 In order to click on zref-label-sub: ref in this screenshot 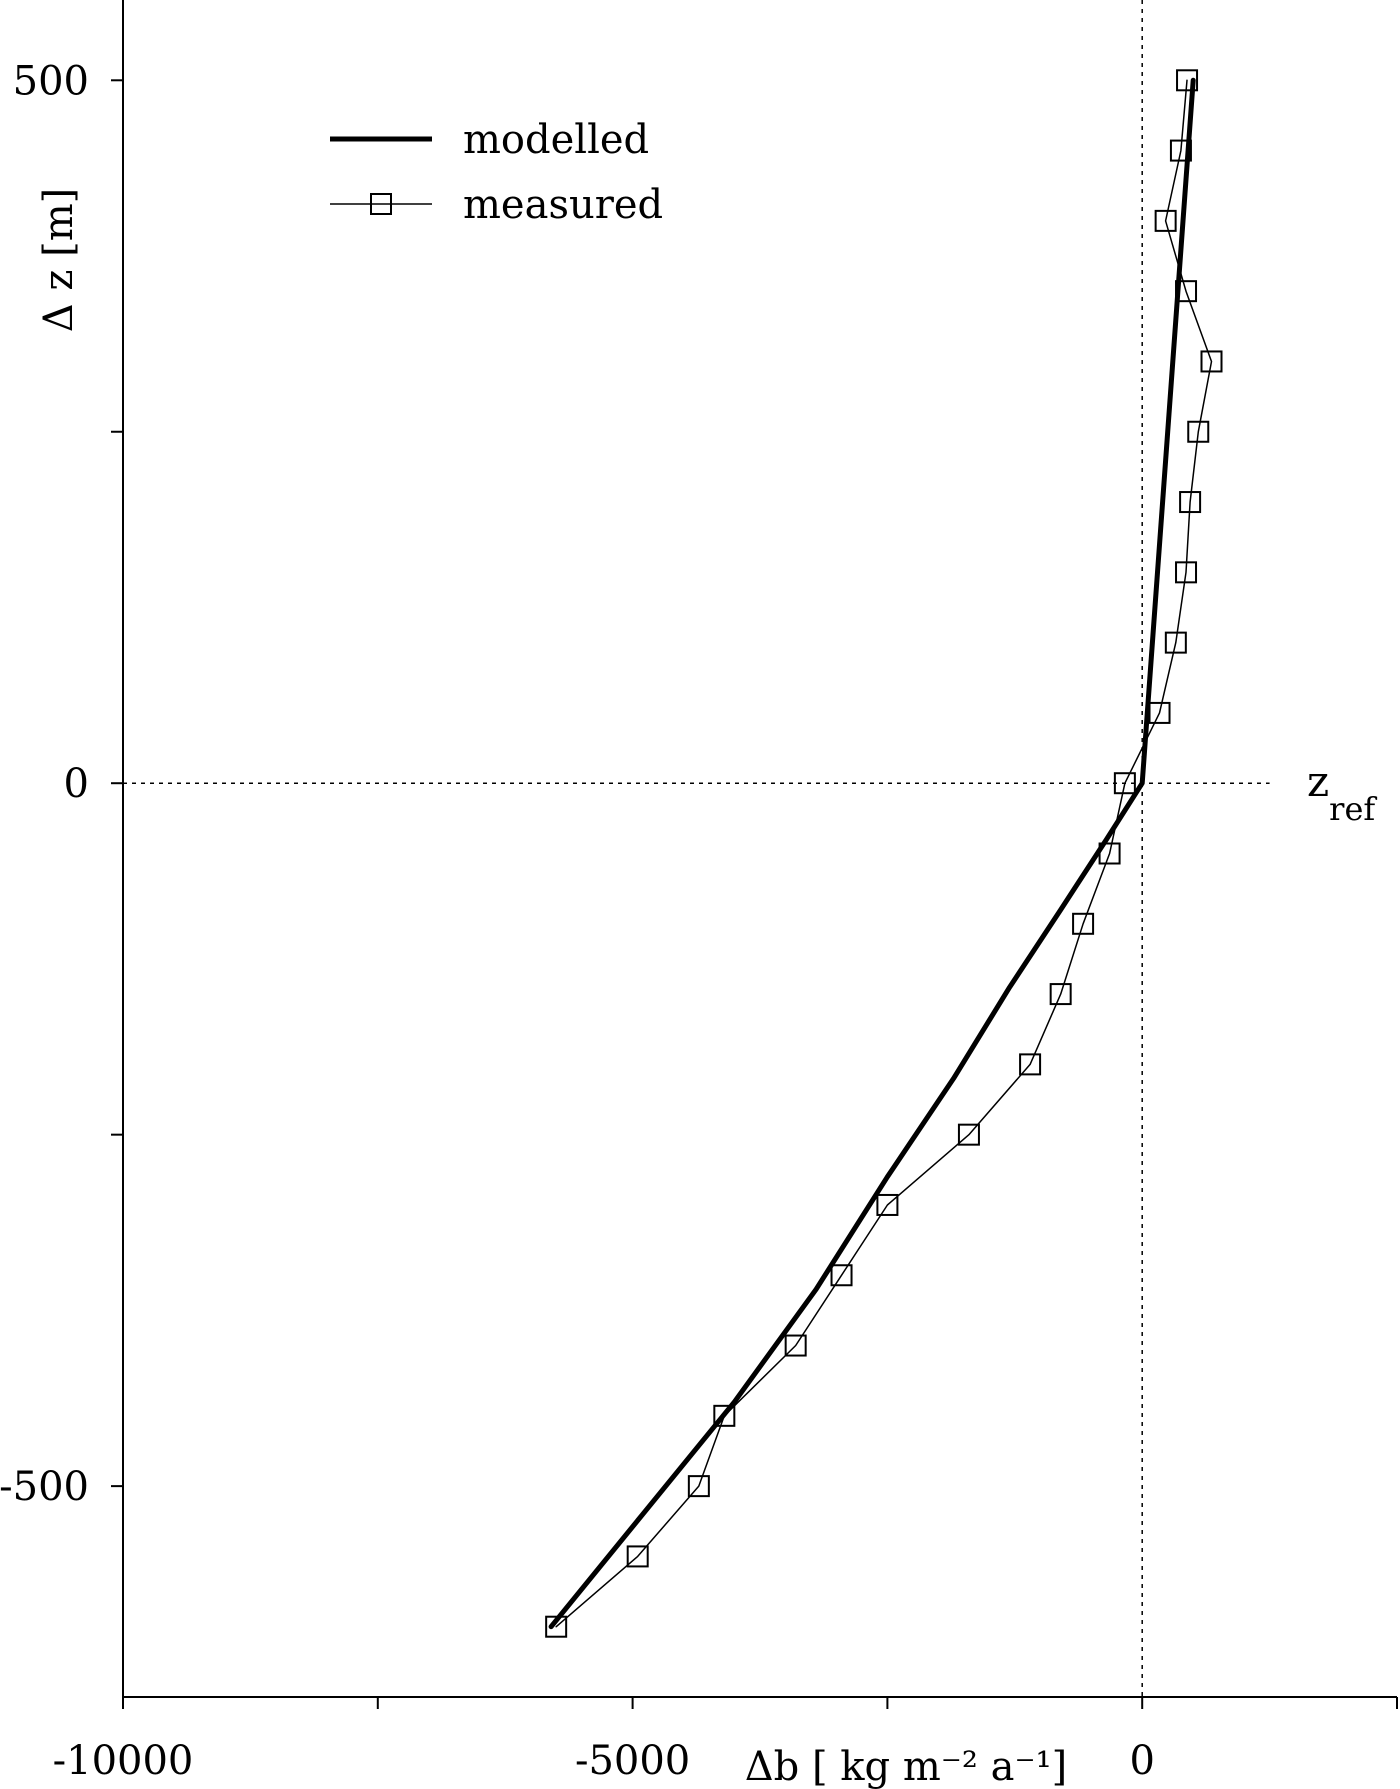, I will do `click(1353, 809)`.